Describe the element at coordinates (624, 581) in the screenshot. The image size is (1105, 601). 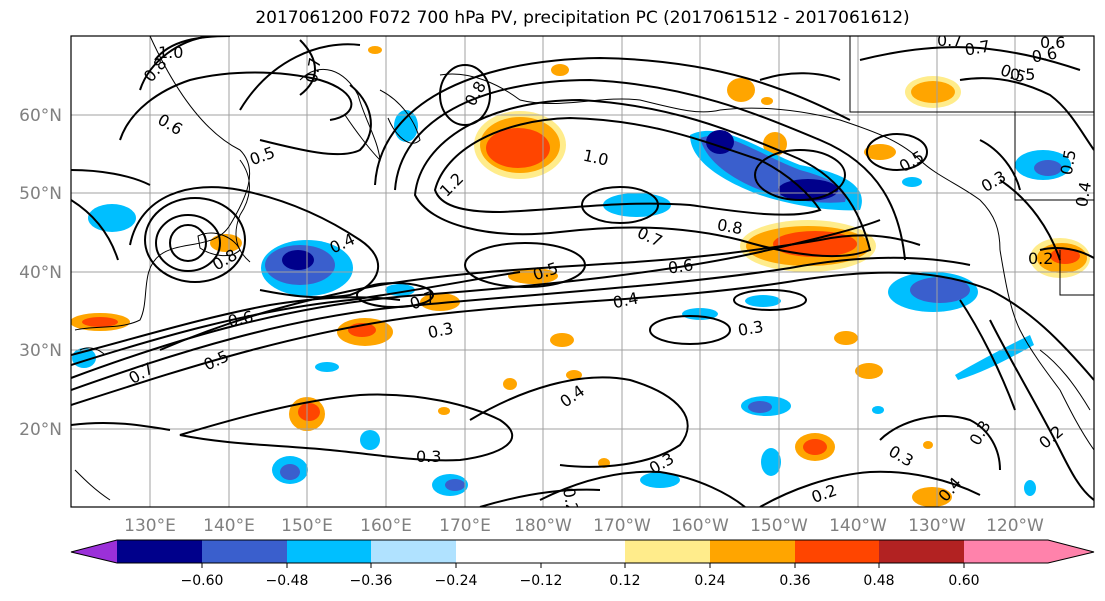
I see `colorbar-tick-label: 0.12` at that location.